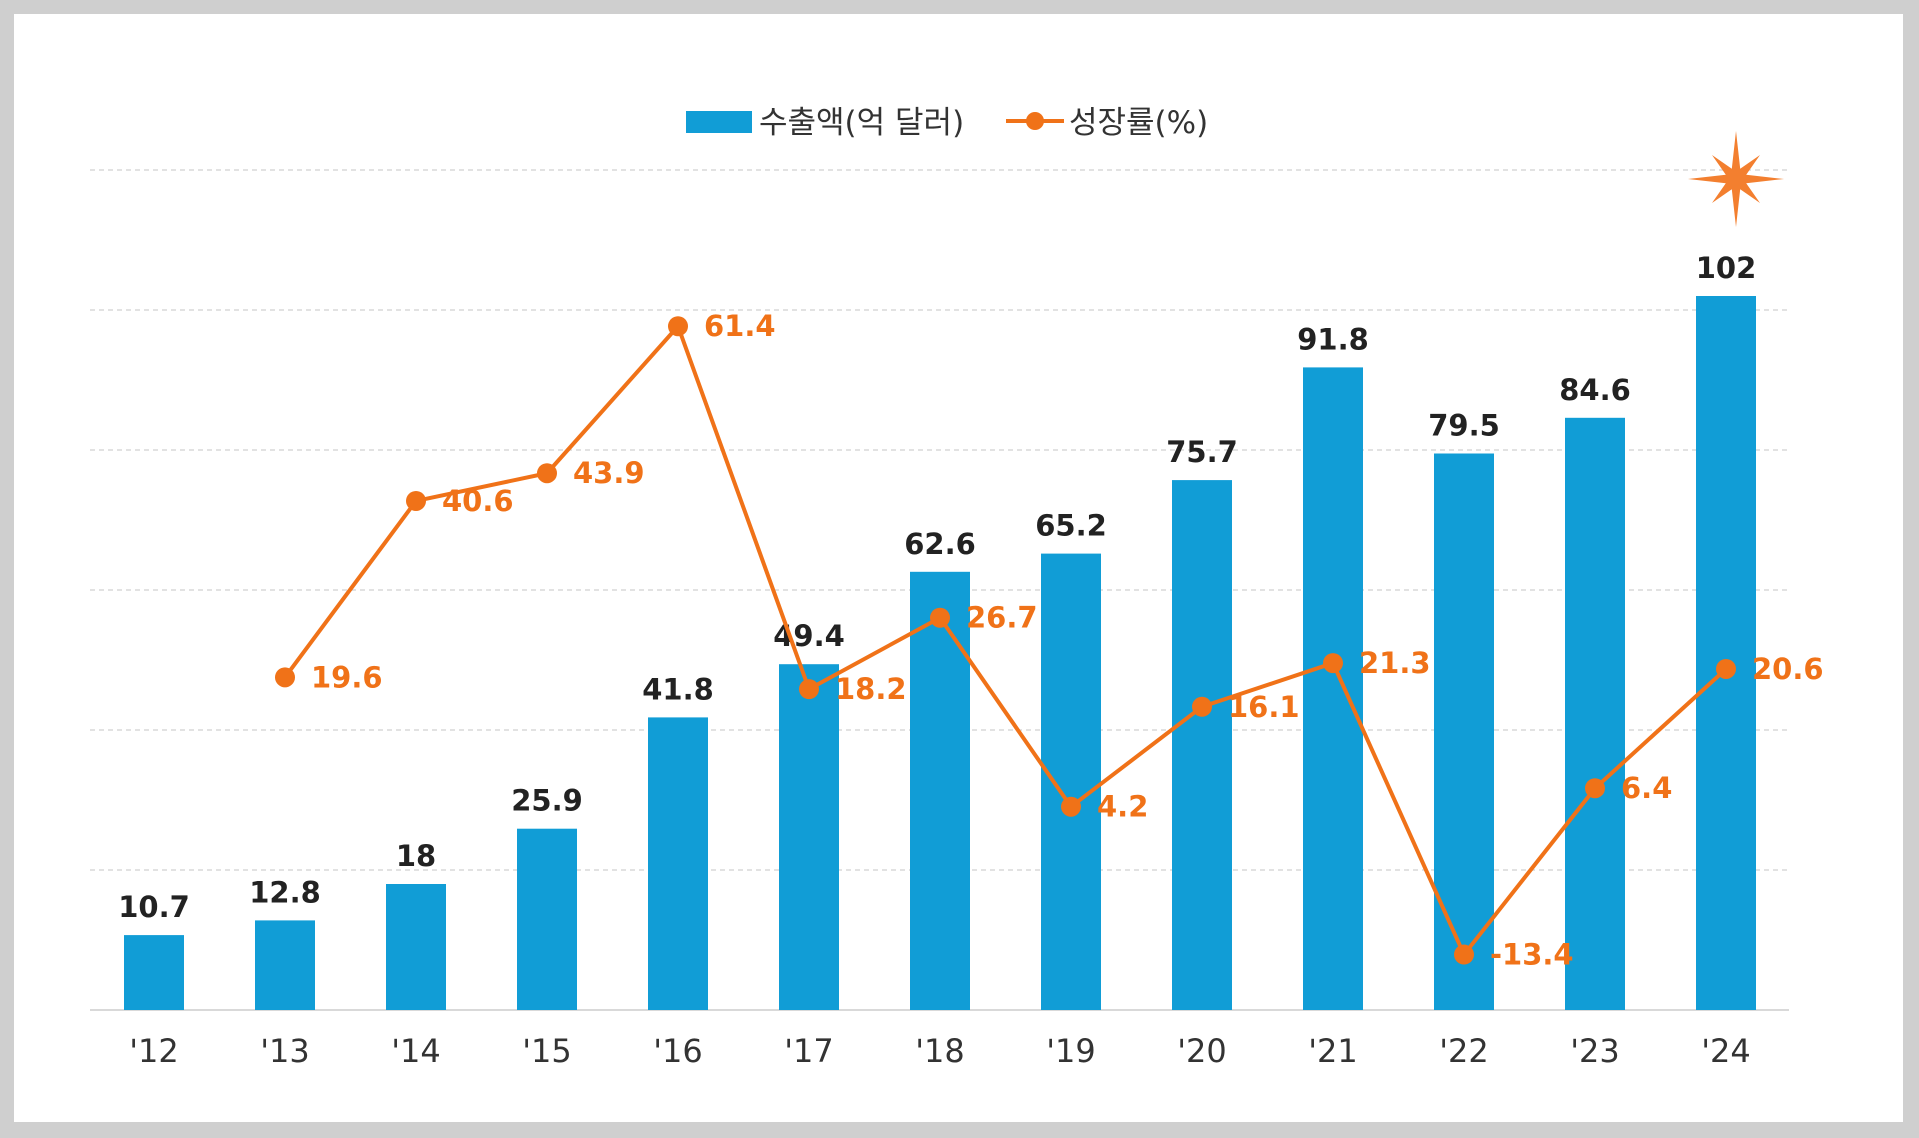 The height and width of the screenshot is (1138, 1919). What do you see at coordinates (1264, 707) in the screenshot?
I see `line-data-label: 16.1` at bounding box center [1264, 707].